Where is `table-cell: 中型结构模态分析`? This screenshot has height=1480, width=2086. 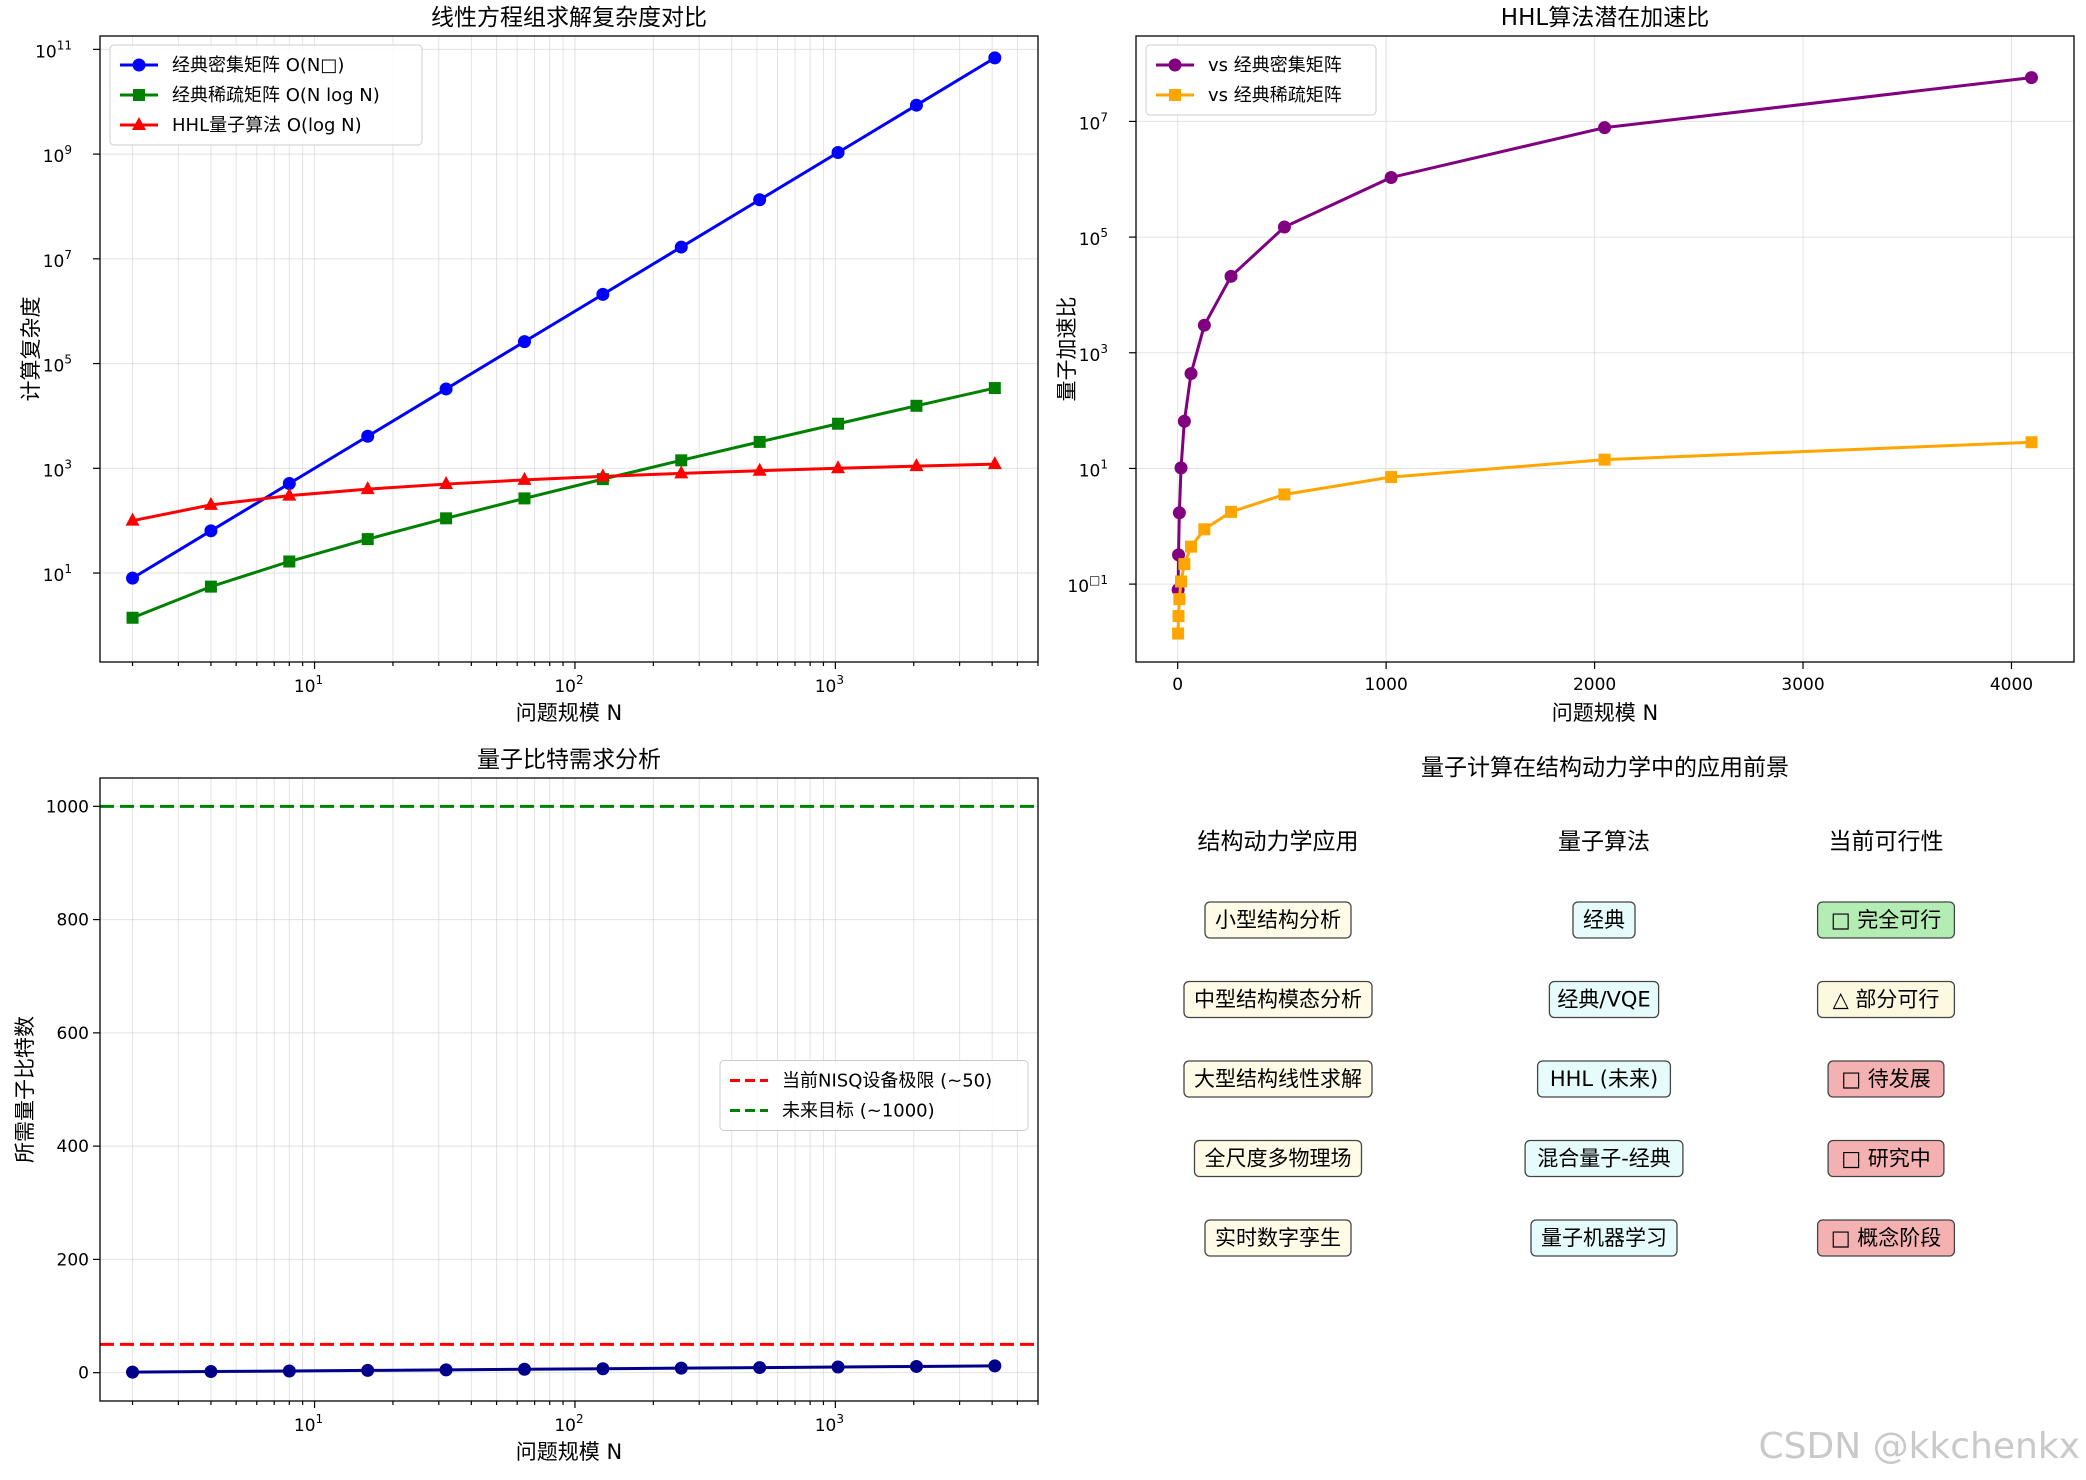
table-cell: 中型结构模态分析 is located at coordinates (1278, 1000).